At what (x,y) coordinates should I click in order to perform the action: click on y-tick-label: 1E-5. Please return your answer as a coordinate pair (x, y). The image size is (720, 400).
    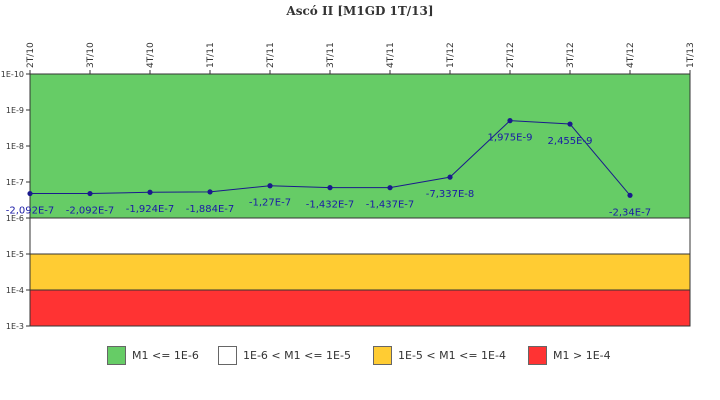
    Looking at the image, I should click on (15, 254).